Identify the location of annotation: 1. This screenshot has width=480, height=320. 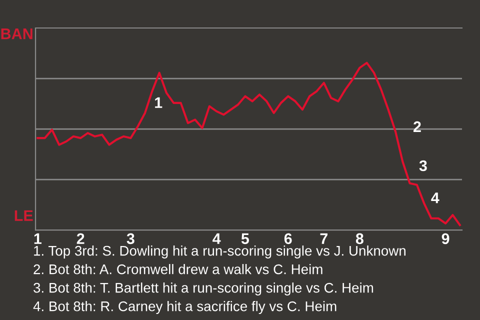
(158, 102).